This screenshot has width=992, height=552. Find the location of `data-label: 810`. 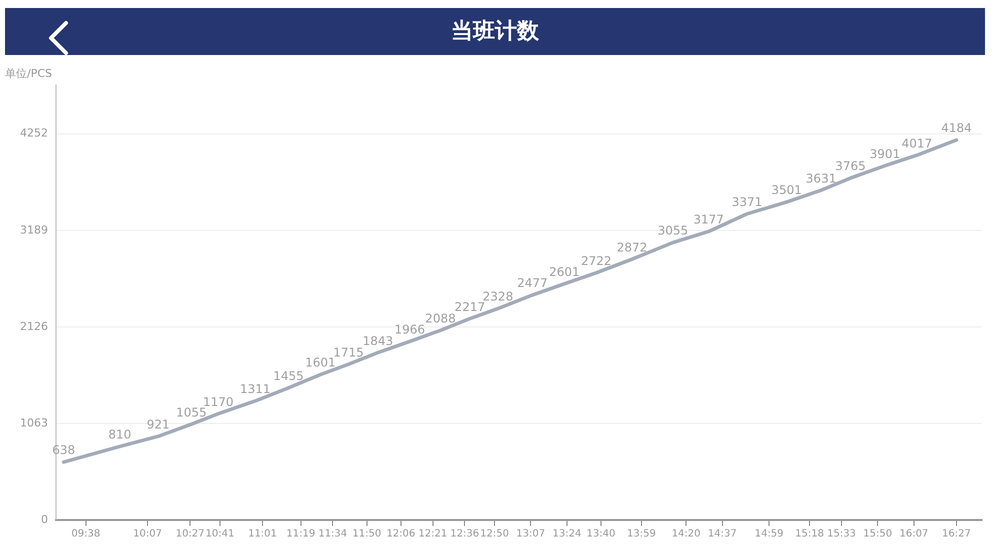

data-label: 810 is located at coordinates (120, 435).